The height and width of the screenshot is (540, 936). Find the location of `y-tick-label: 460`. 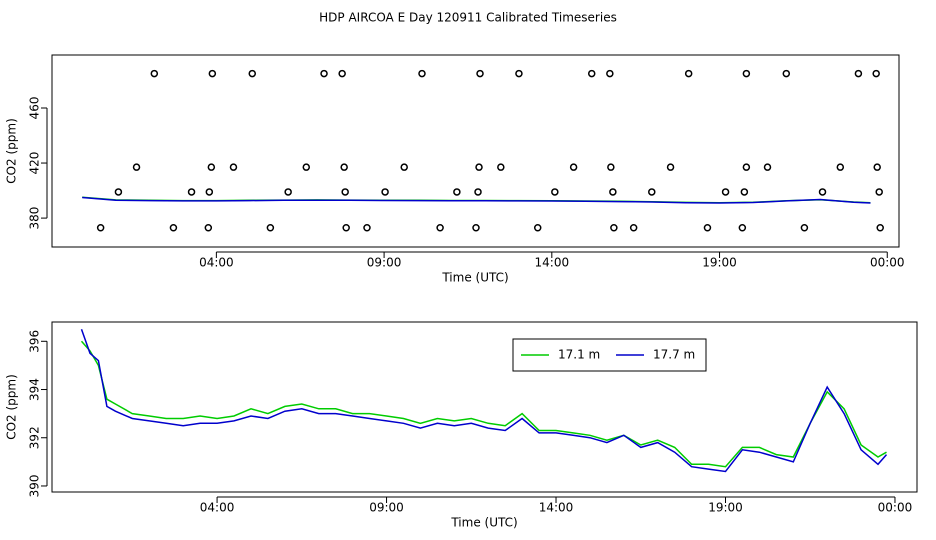

y-tick-label: 460 is located at coordinates (35, 108).